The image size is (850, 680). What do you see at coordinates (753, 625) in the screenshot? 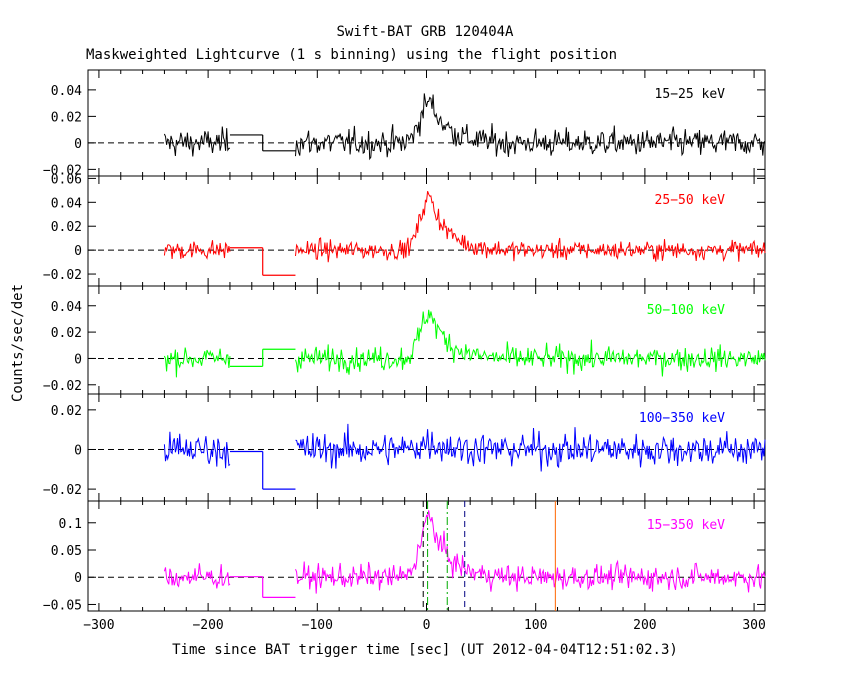
I see `x-tick-label: 300` at bounding box center [753, 625].